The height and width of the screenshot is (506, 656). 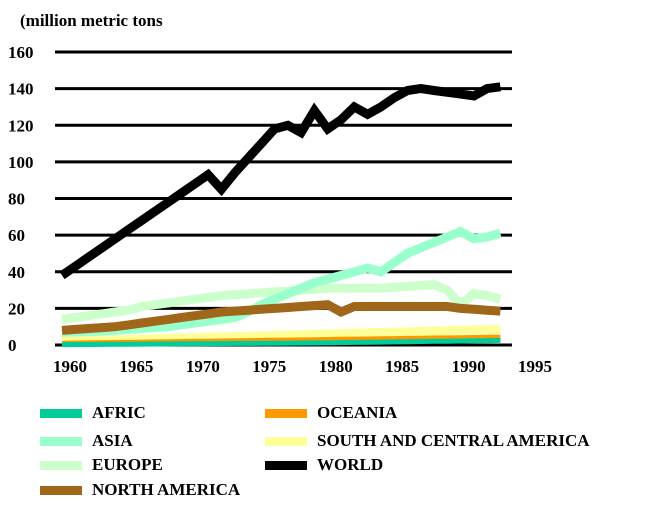 What do you see at coordinates (119, 412) in the screenshot?
I see `legend-label-afric: AFRIC` at bounding box center [119, 412].